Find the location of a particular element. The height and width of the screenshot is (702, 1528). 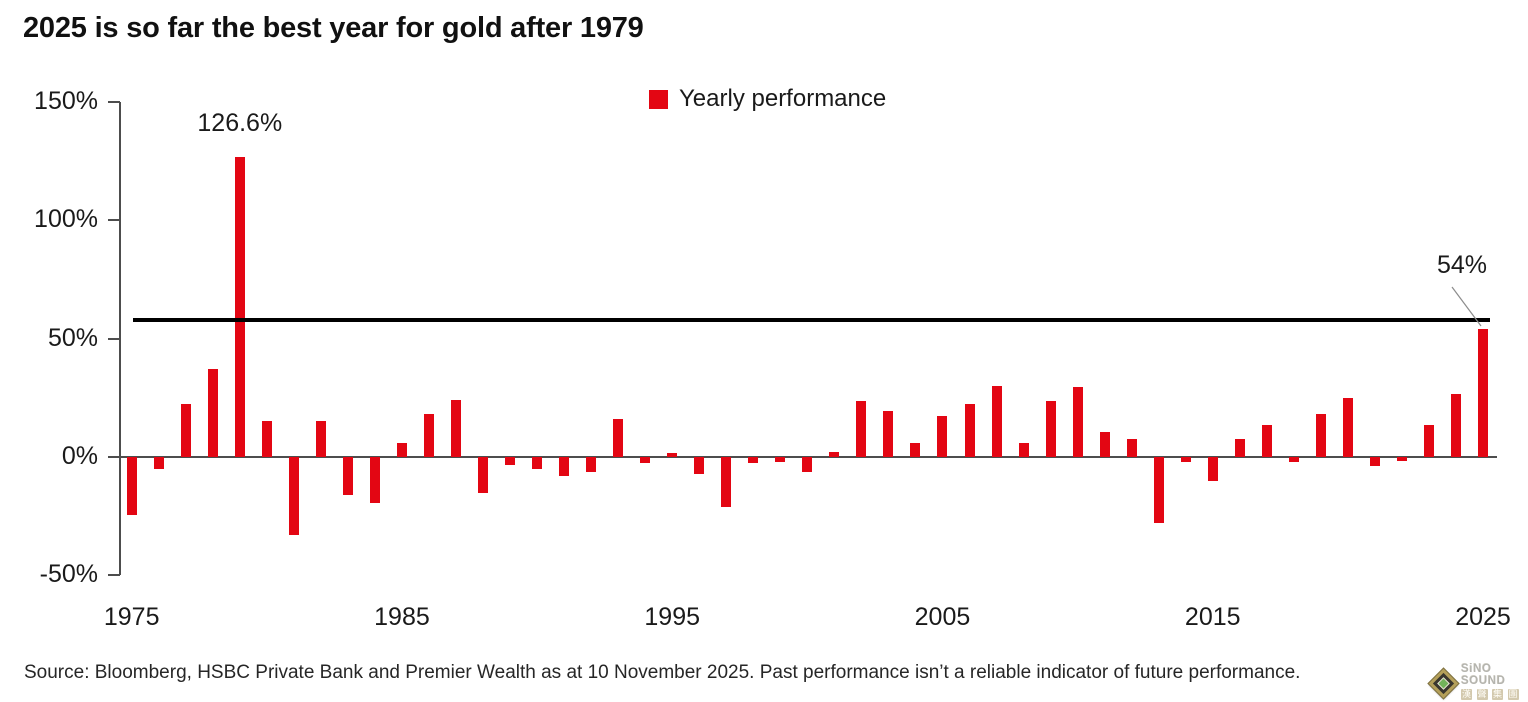

watermark-chinese-text: 漢聲集團 is located at coordinates (1494, 694).